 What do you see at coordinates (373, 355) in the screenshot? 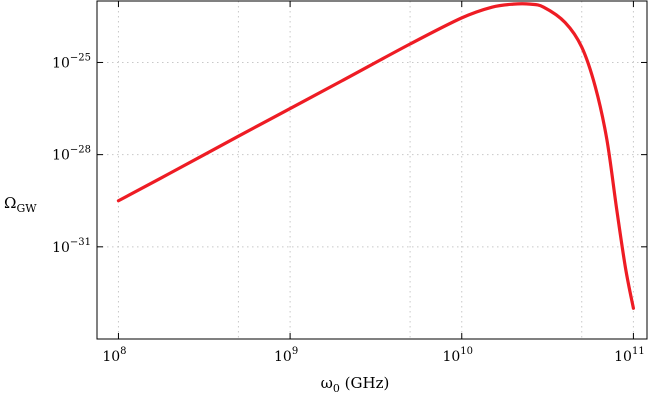
I see `x-tick-labels: 10⁸ 10⁹ 10¹⁰ 10¹¹` at bounding box center [373, 355].